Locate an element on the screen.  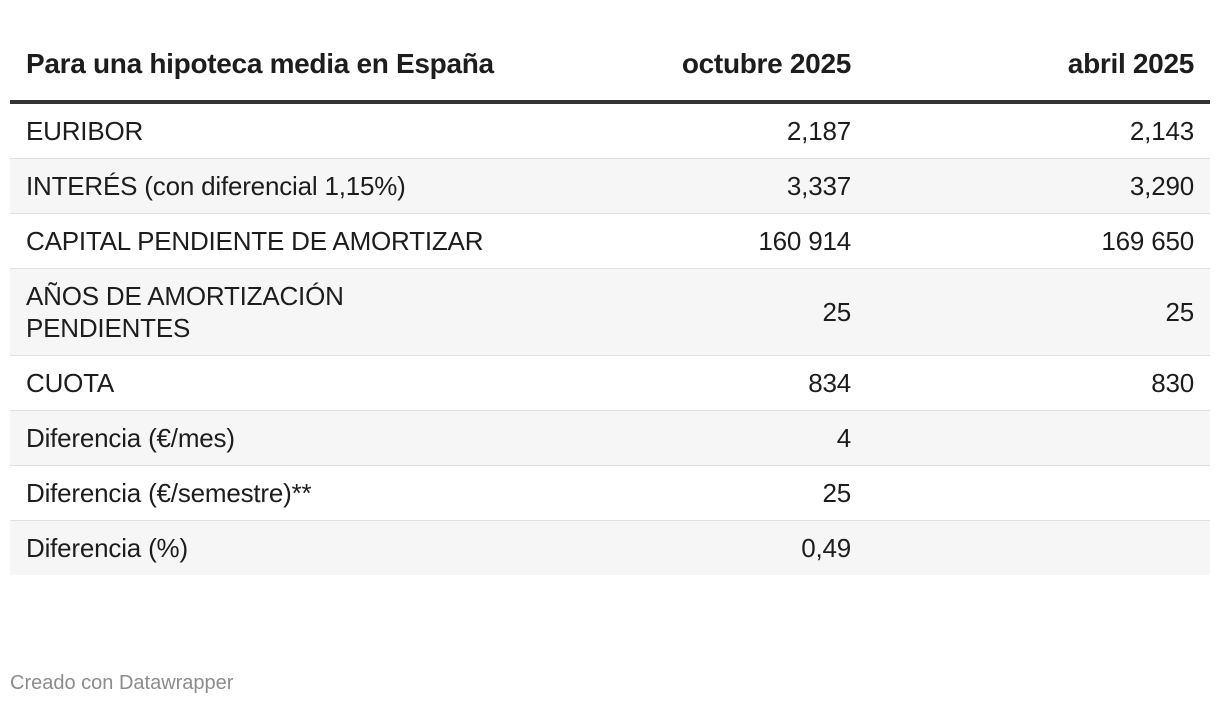
table-row: CUOTA 834 830 is located at coordinates (610, 383).